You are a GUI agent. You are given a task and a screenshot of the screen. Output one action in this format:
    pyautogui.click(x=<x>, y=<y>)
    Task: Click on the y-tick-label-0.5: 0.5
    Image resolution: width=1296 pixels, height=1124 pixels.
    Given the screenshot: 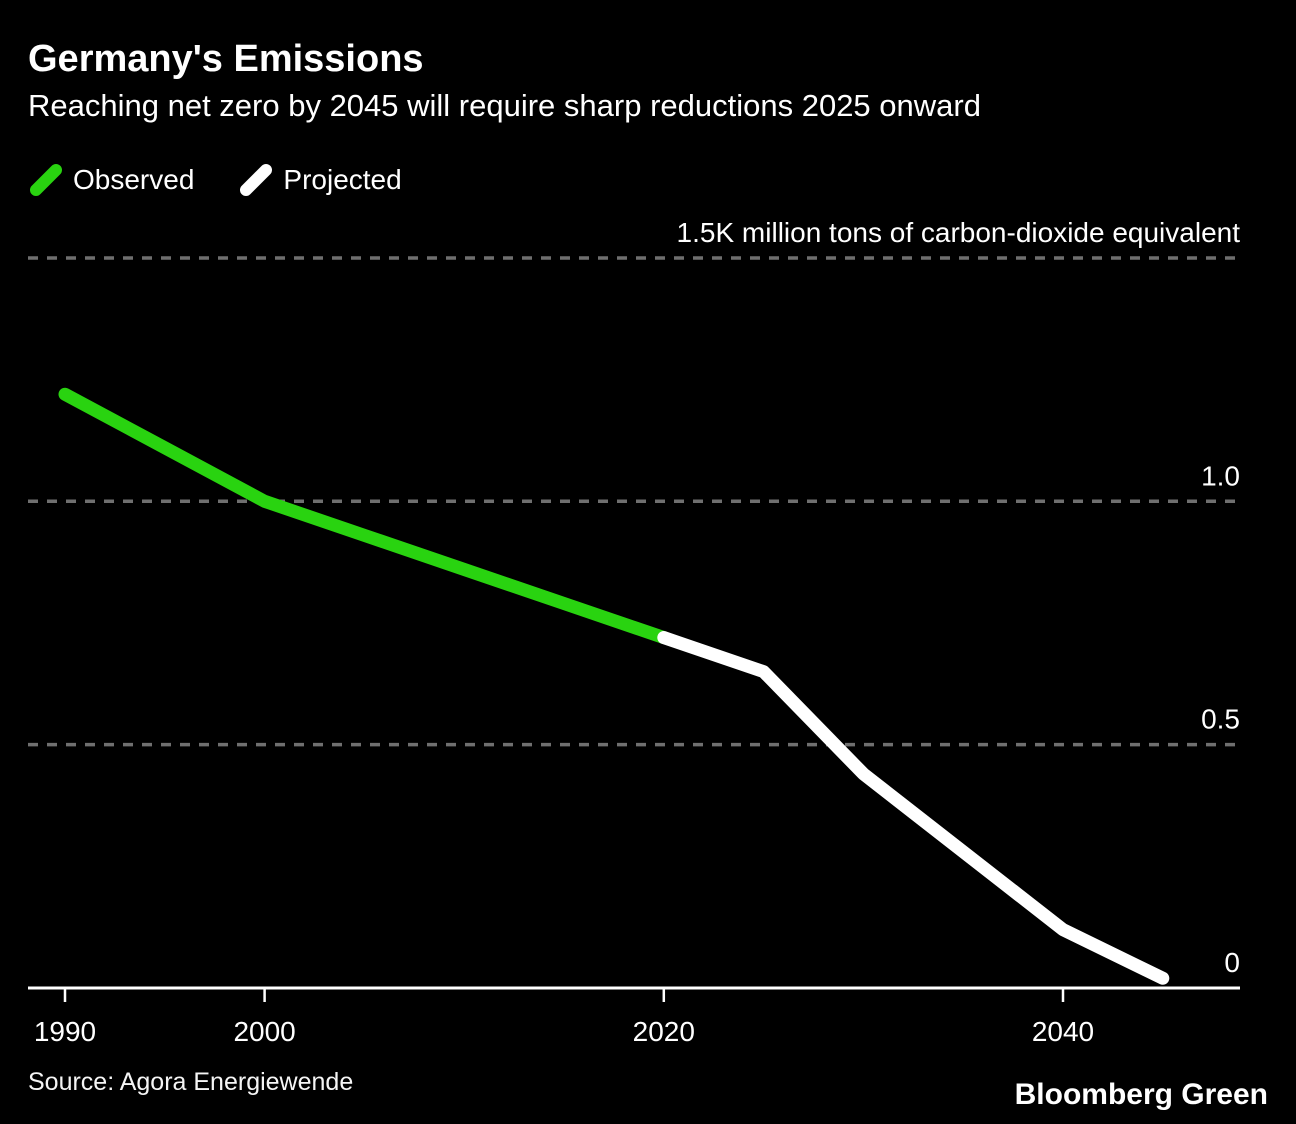 What is the action you would take?
    pyautogui.click(x=1220, y=719)
    